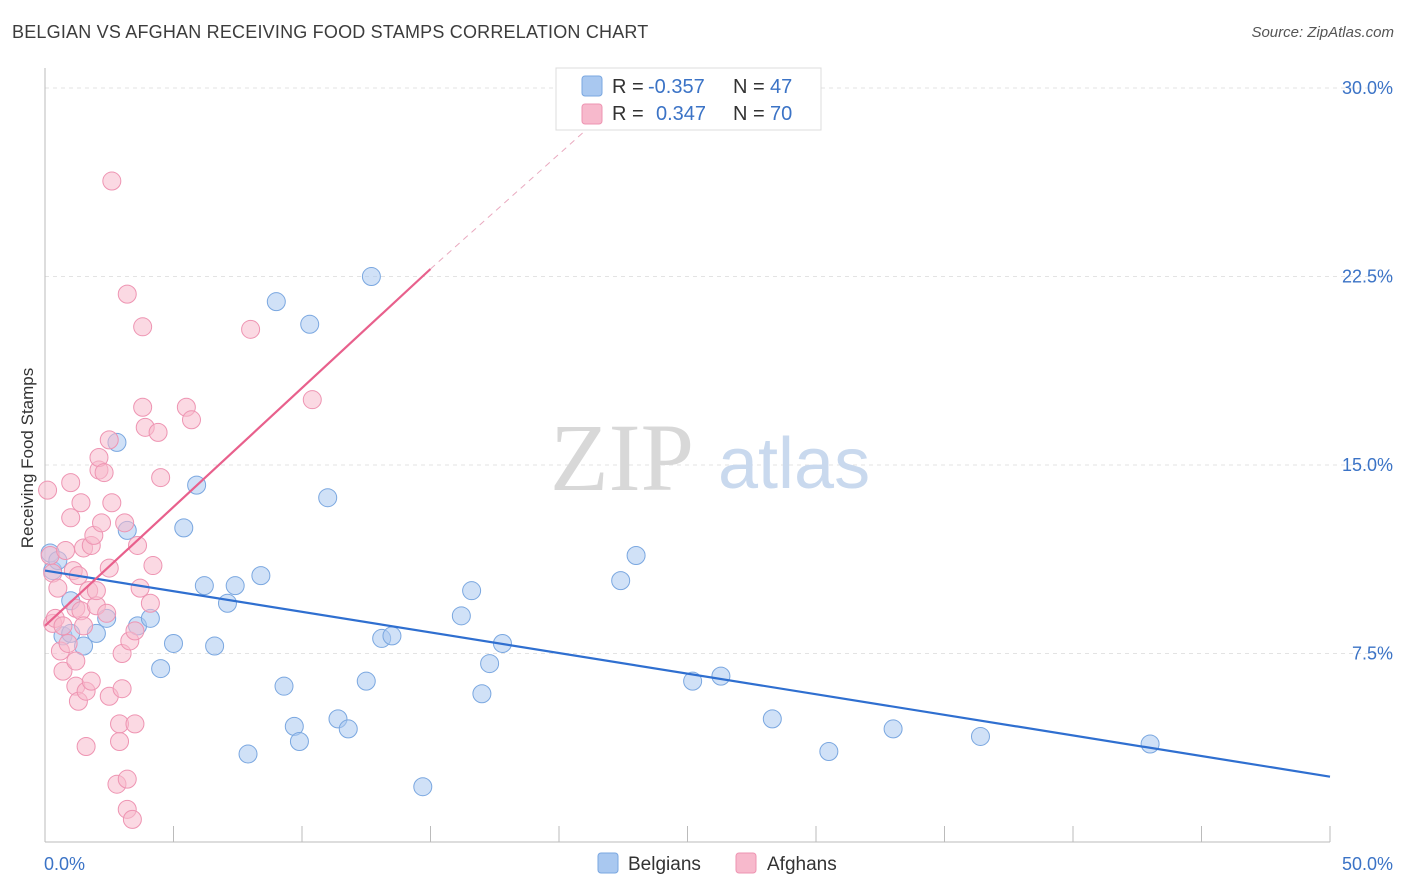  What do you see at coordinates (1367, 465) in the screenshot?
I see `y-tick-label: 15.0%` at bounding box center [1367, 465].